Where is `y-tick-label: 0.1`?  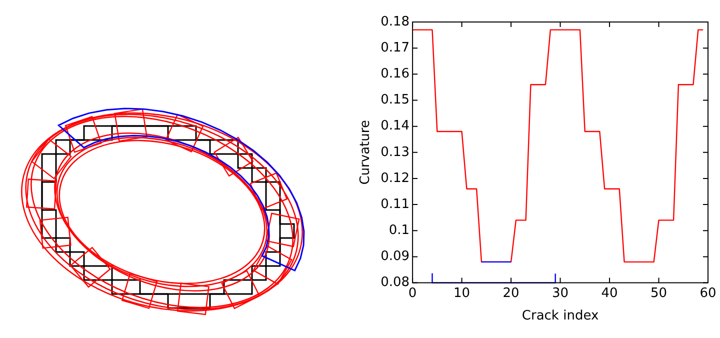 y-tick-label: 0.1 is located at coordinates (399, 230).